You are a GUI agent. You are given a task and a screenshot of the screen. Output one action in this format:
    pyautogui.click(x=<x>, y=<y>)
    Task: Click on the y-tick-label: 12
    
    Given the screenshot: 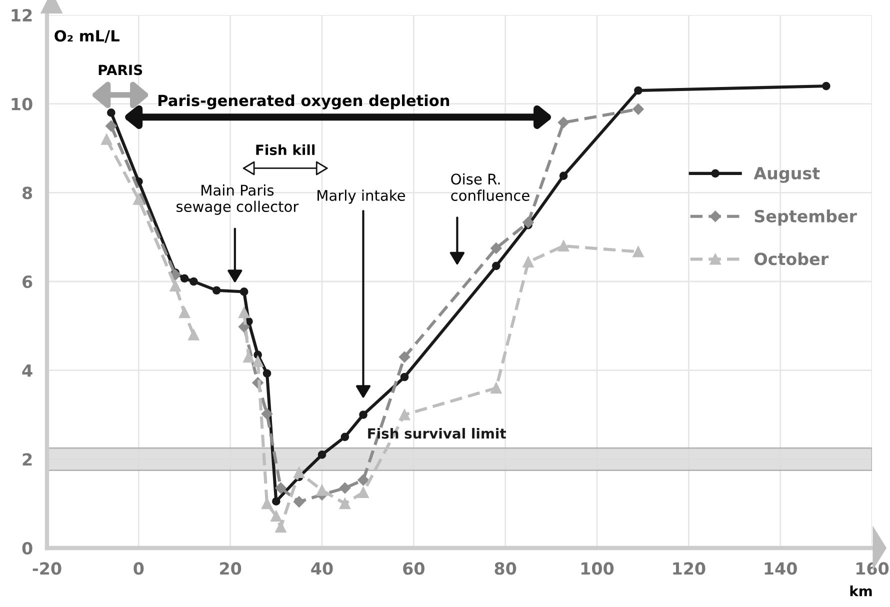 What is the action you would take?
    pyautogui.click(x=22, y=15)
    